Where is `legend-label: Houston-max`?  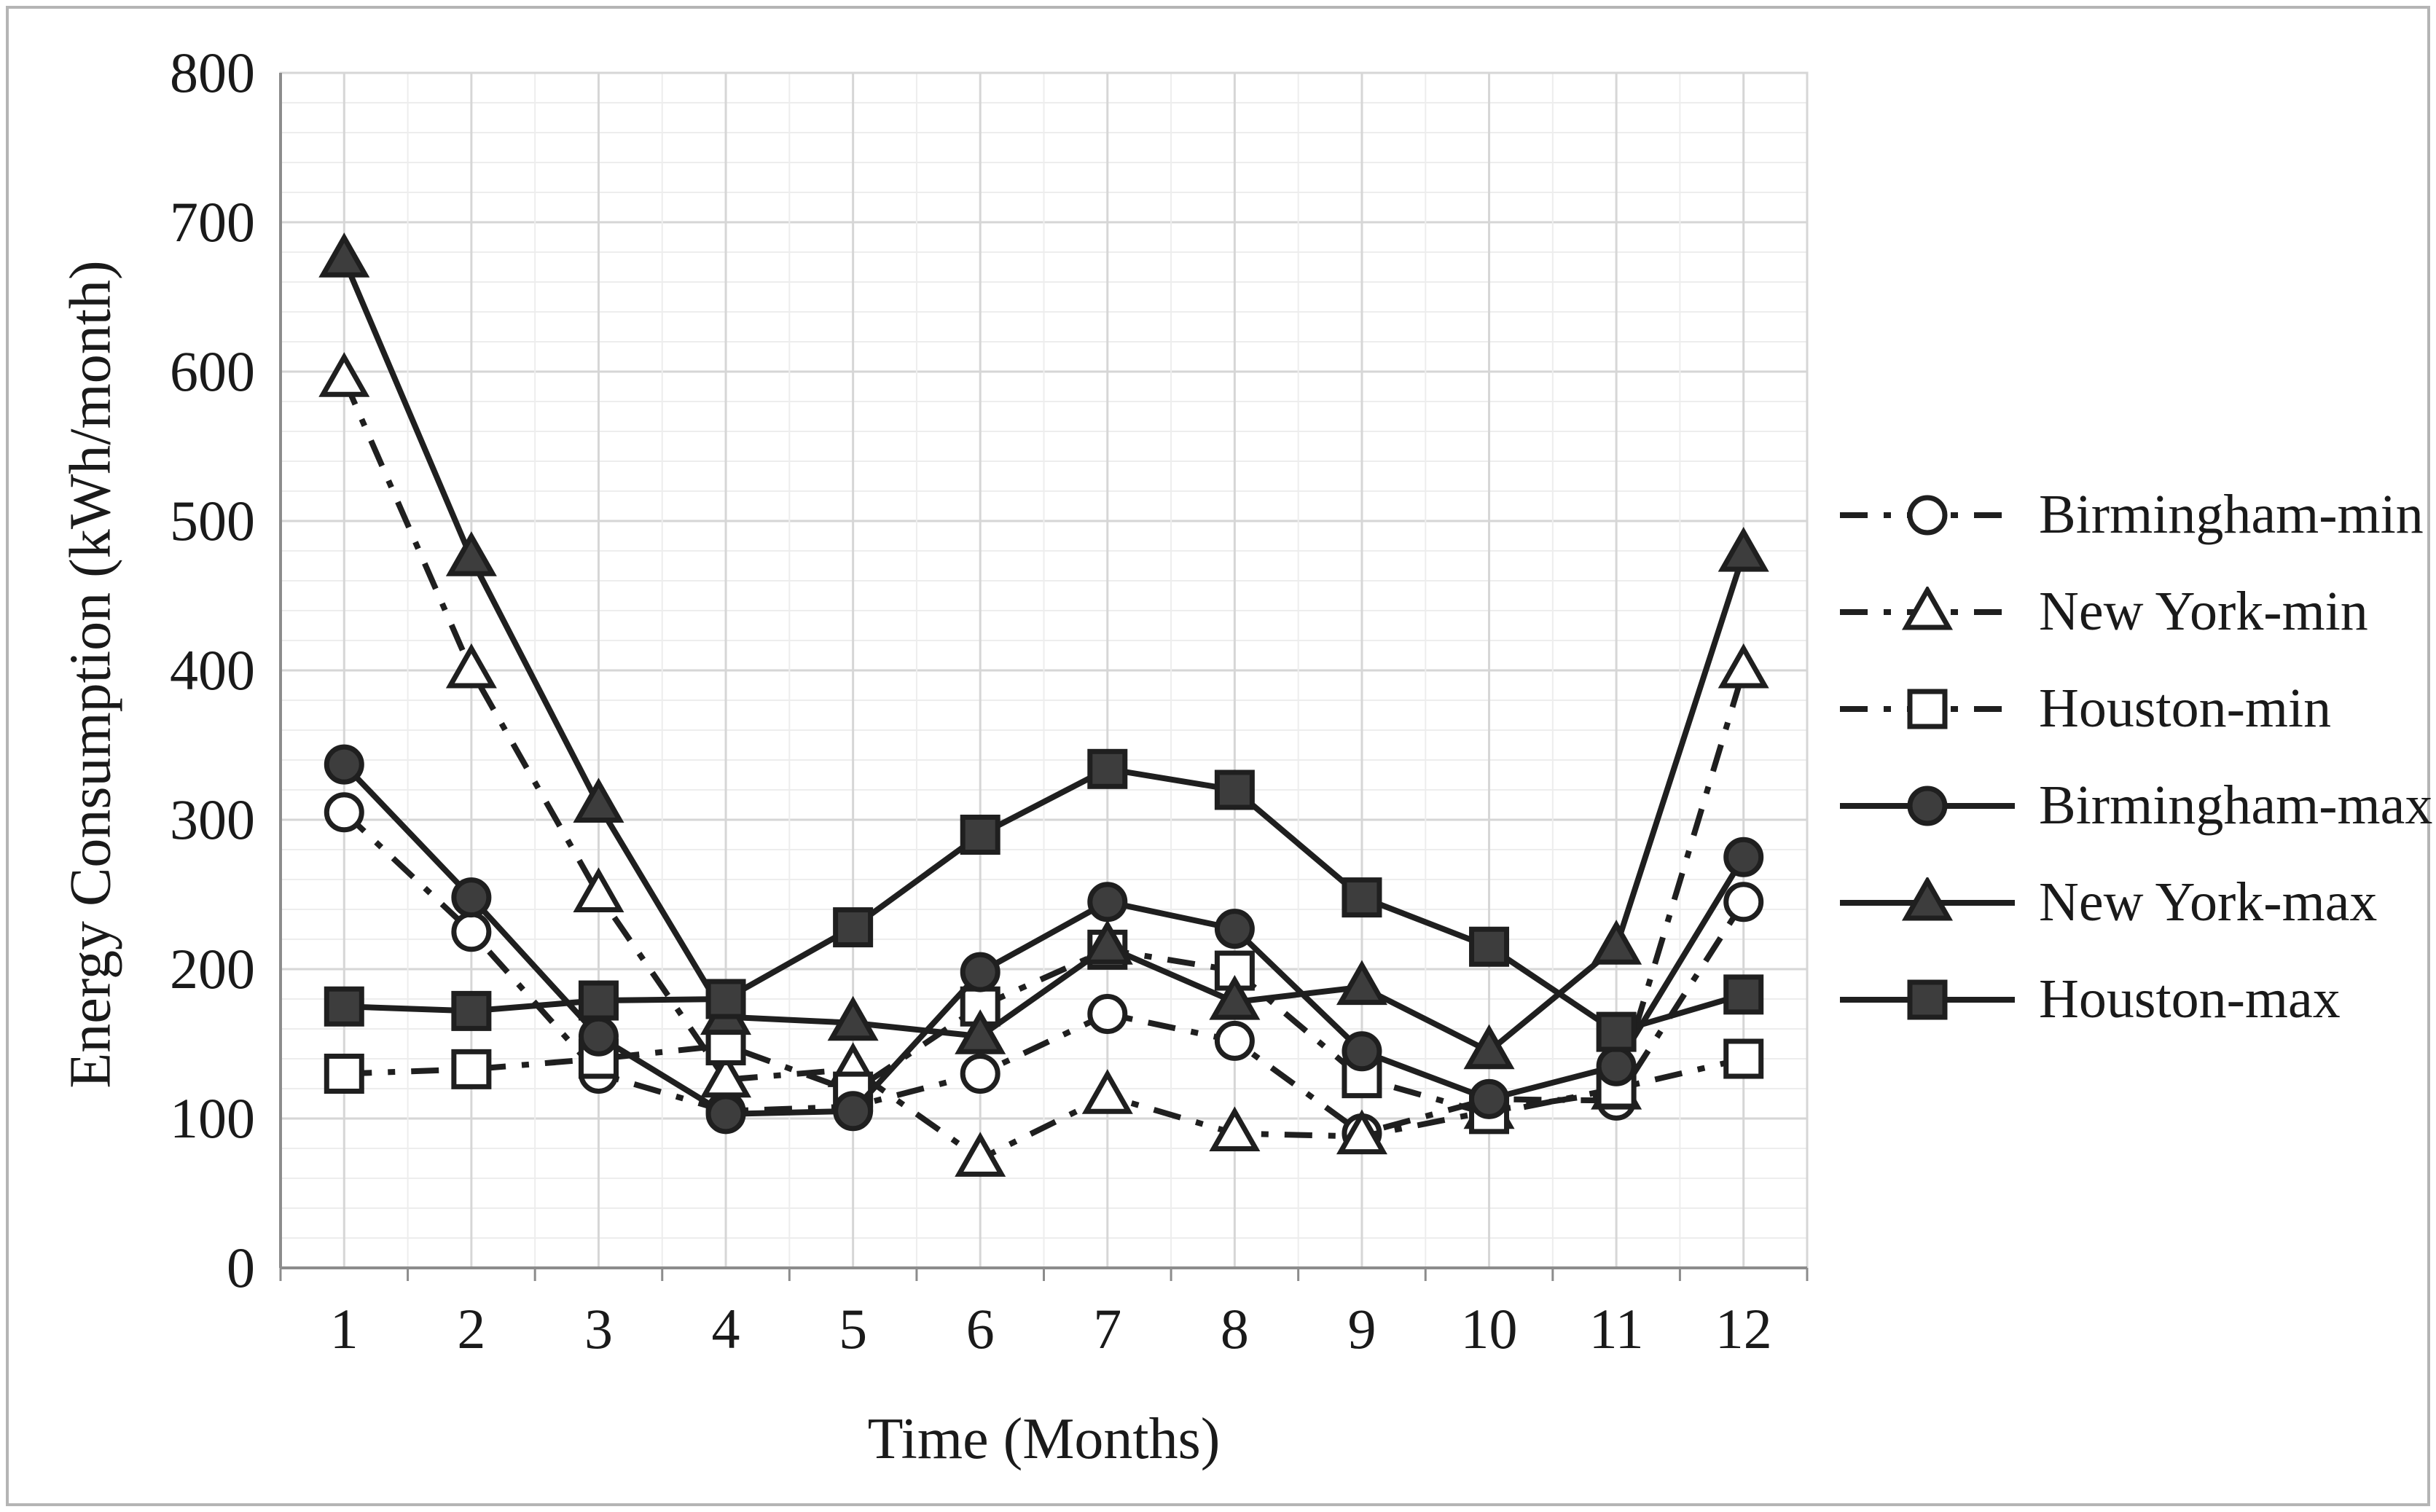 legend-label: Houston-max is located at coordinates (2190, 999).